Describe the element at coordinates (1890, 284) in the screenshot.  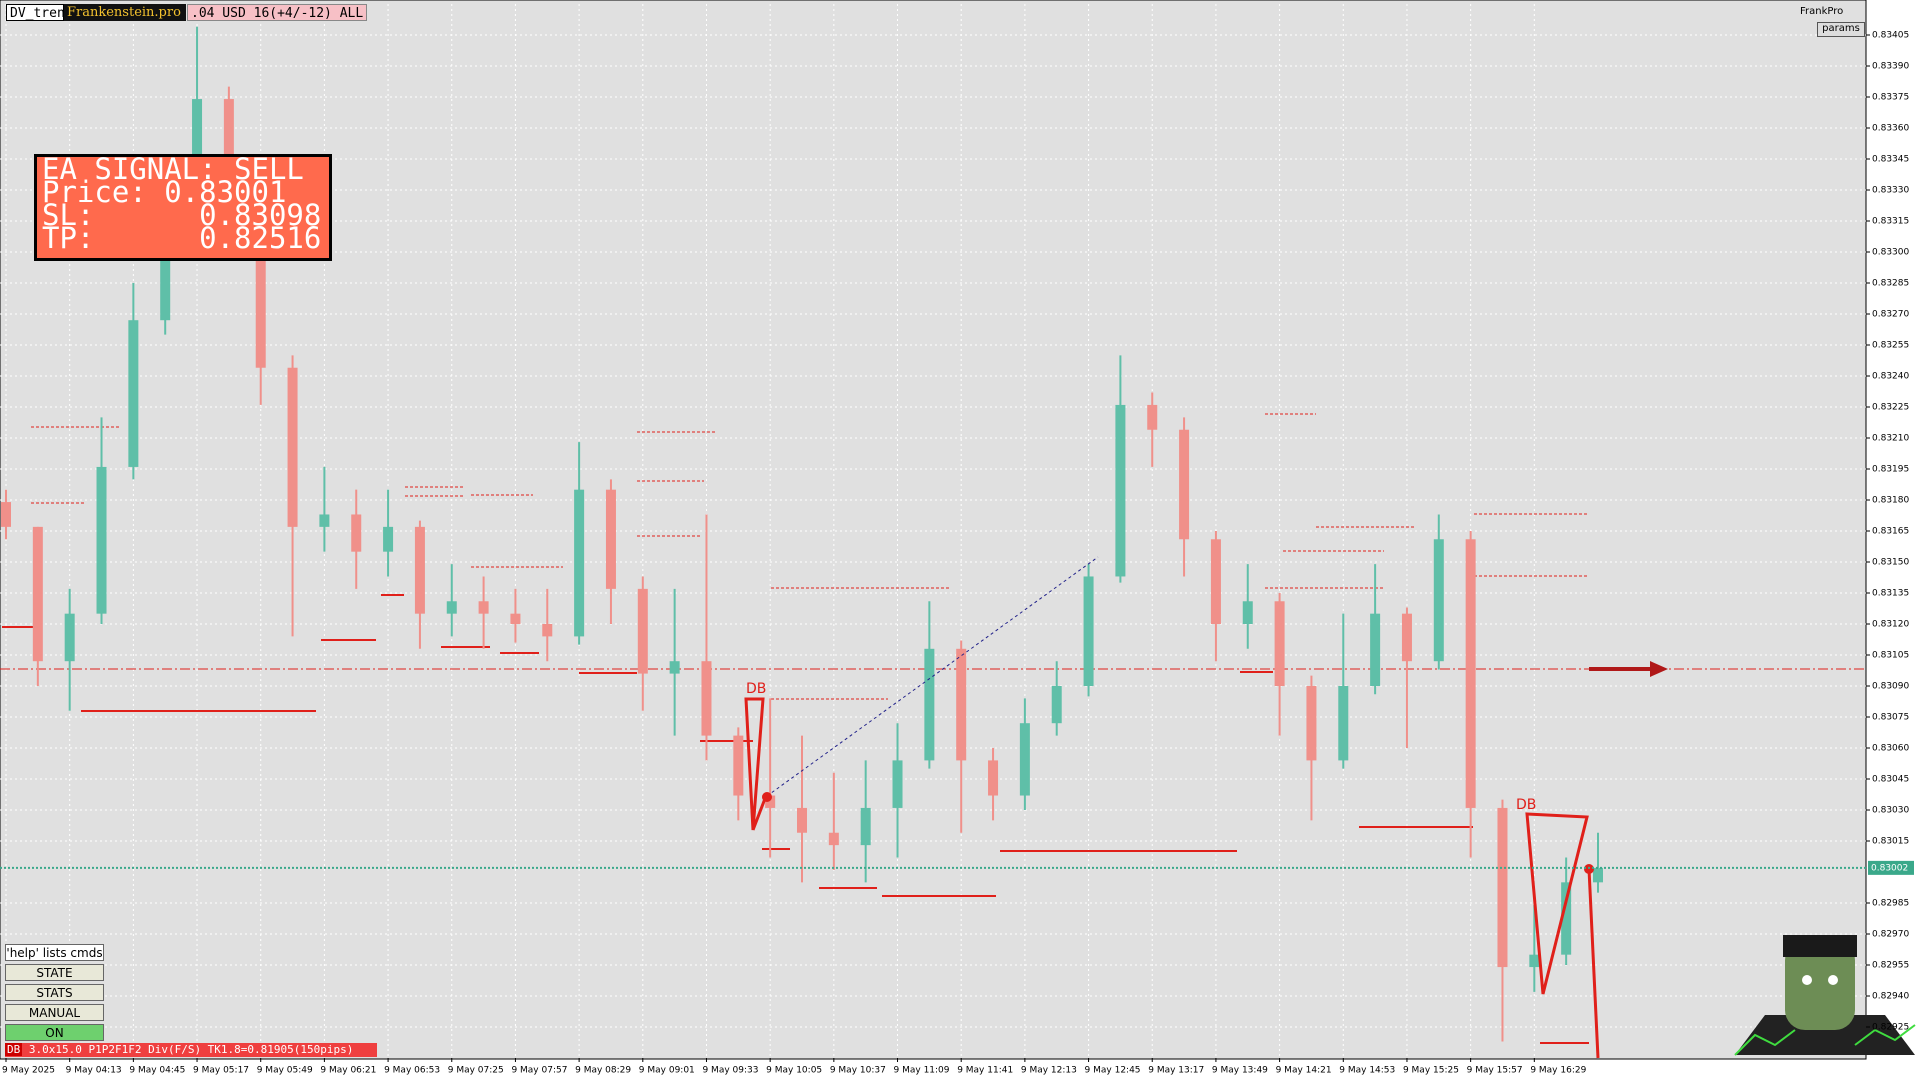
I see `y-tick-label: 0.83285` at that location.